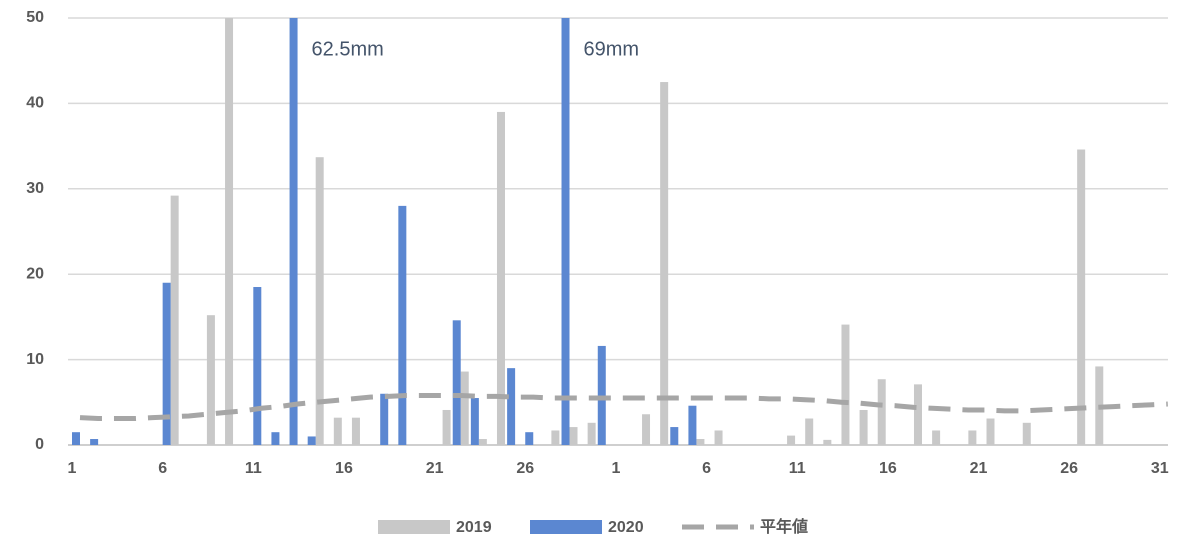 The image size is (1178, 545). What do you see at coordinates (348, 49) in the screenshot?
I see `annotation: 62.5mm` at bounding box center [348, 49].